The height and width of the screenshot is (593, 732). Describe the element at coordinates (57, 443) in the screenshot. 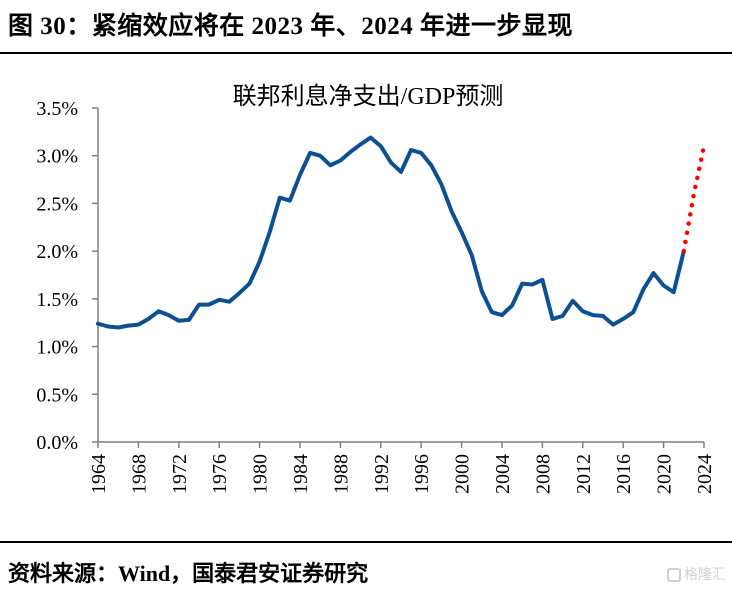

I see `y-tick-label: 0.0%` at that location.